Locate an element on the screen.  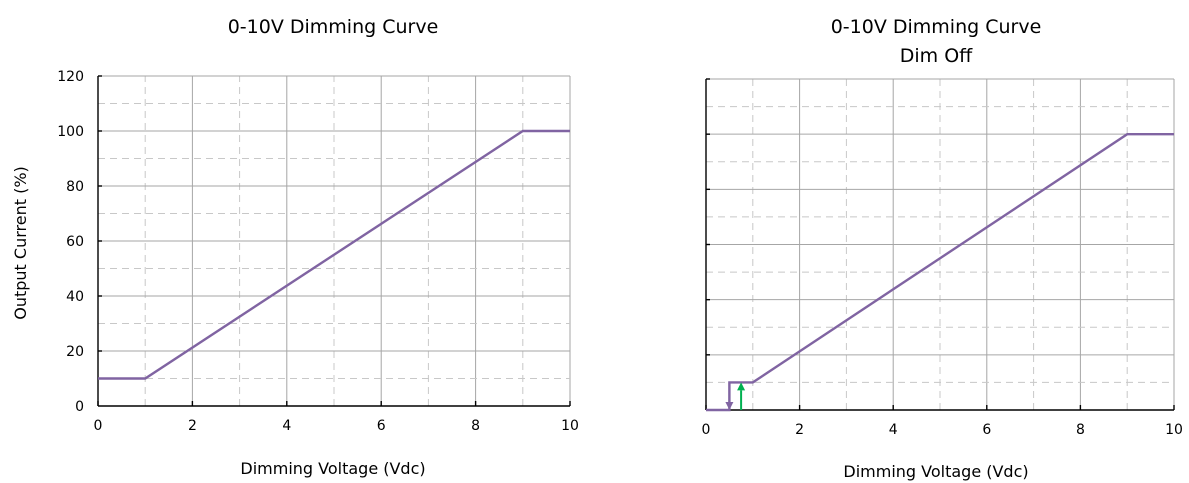
y-tick-label: 60 is located at coordinates (75, 242).